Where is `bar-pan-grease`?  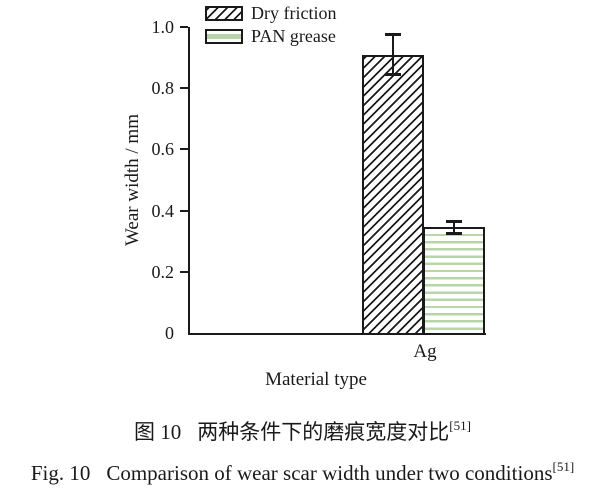 bar-pan-grease is located at coordinates (454, 281).